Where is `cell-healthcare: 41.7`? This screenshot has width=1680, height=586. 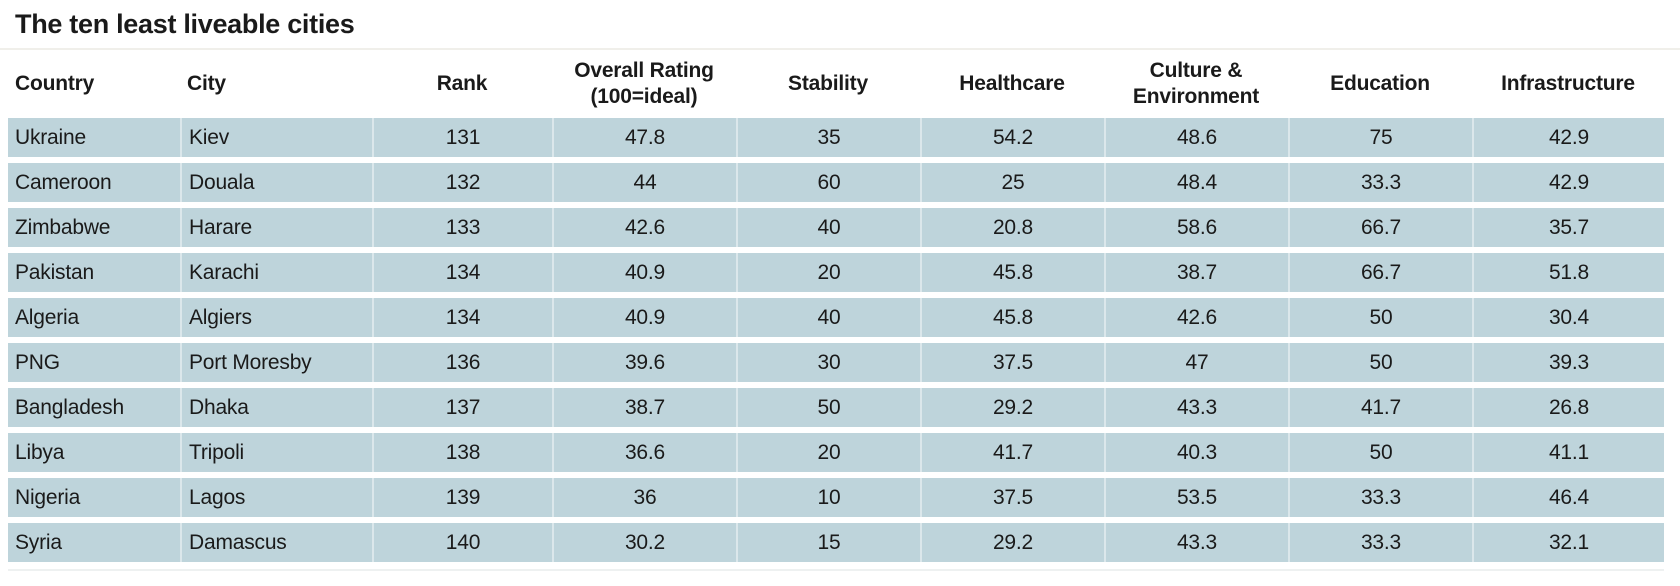 cell-healthcare: 41.7 is located at coordinates (1012, 452).